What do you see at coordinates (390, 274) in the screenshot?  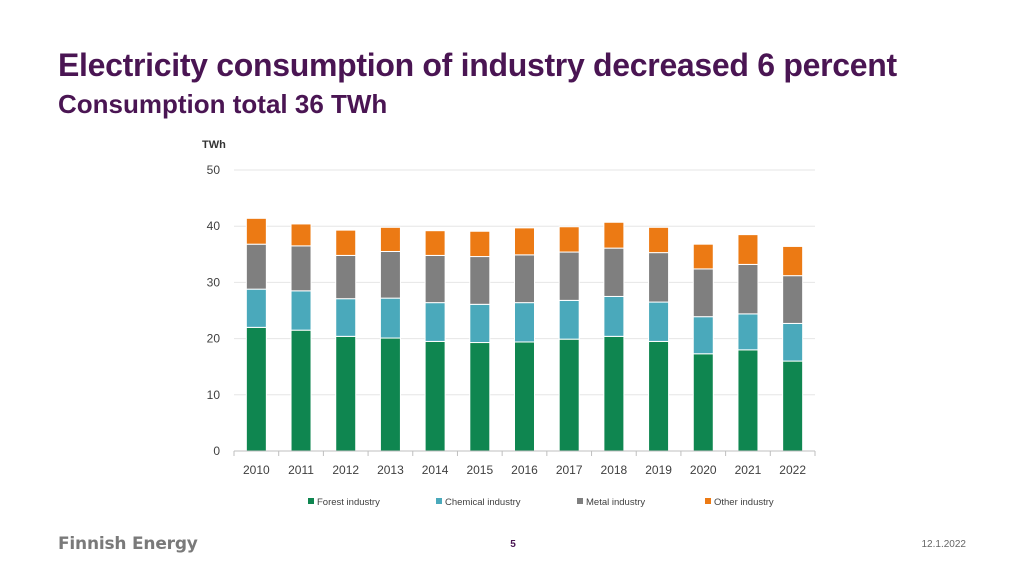 I see `bar-metal-industry-2013` at bounding box center [390, 274].